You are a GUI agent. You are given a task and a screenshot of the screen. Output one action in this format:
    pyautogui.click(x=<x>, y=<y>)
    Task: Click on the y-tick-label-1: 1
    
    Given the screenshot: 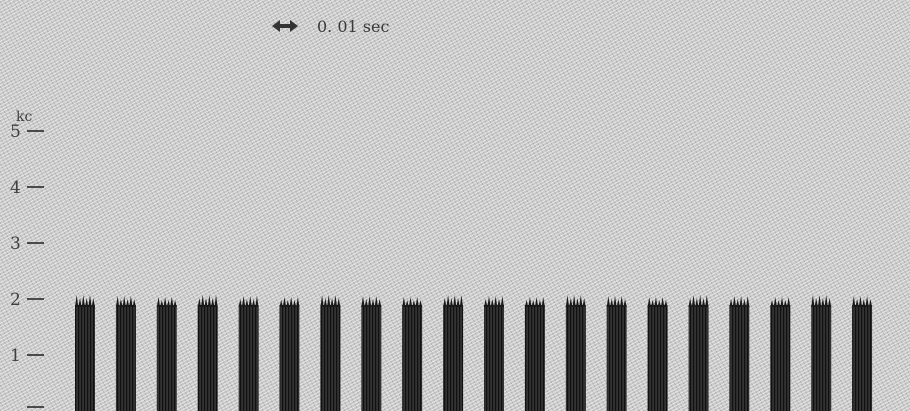 What is the action you would take?
    pyautogui.click(x=15, y=356)
    